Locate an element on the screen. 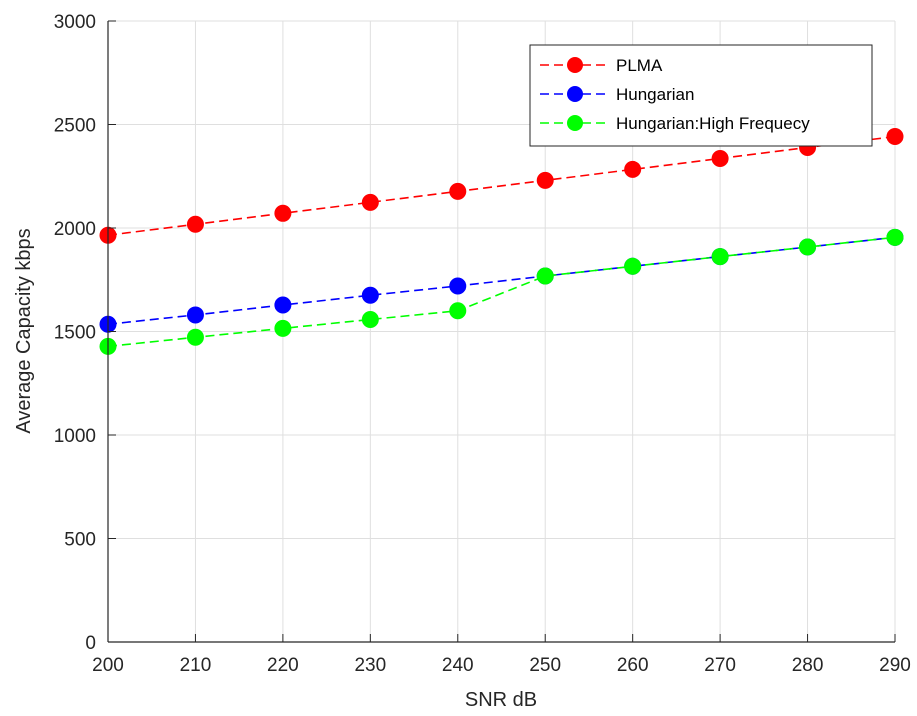 This screenshot has height=716, width=917. x-tick-label: 260 is located at coordinates (633, 665).